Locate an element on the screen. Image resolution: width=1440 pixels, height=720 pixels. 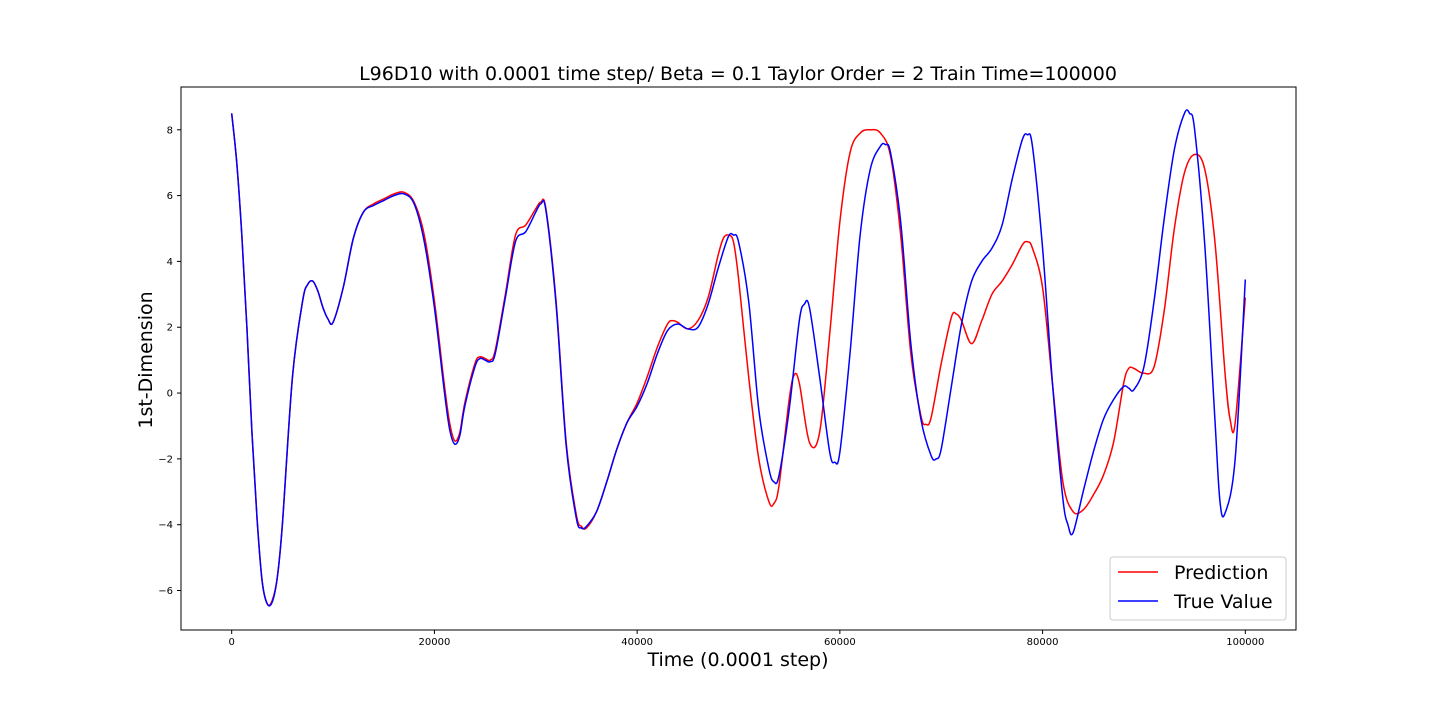
y-tick-label: 4 is located at coordinates (170, 262).